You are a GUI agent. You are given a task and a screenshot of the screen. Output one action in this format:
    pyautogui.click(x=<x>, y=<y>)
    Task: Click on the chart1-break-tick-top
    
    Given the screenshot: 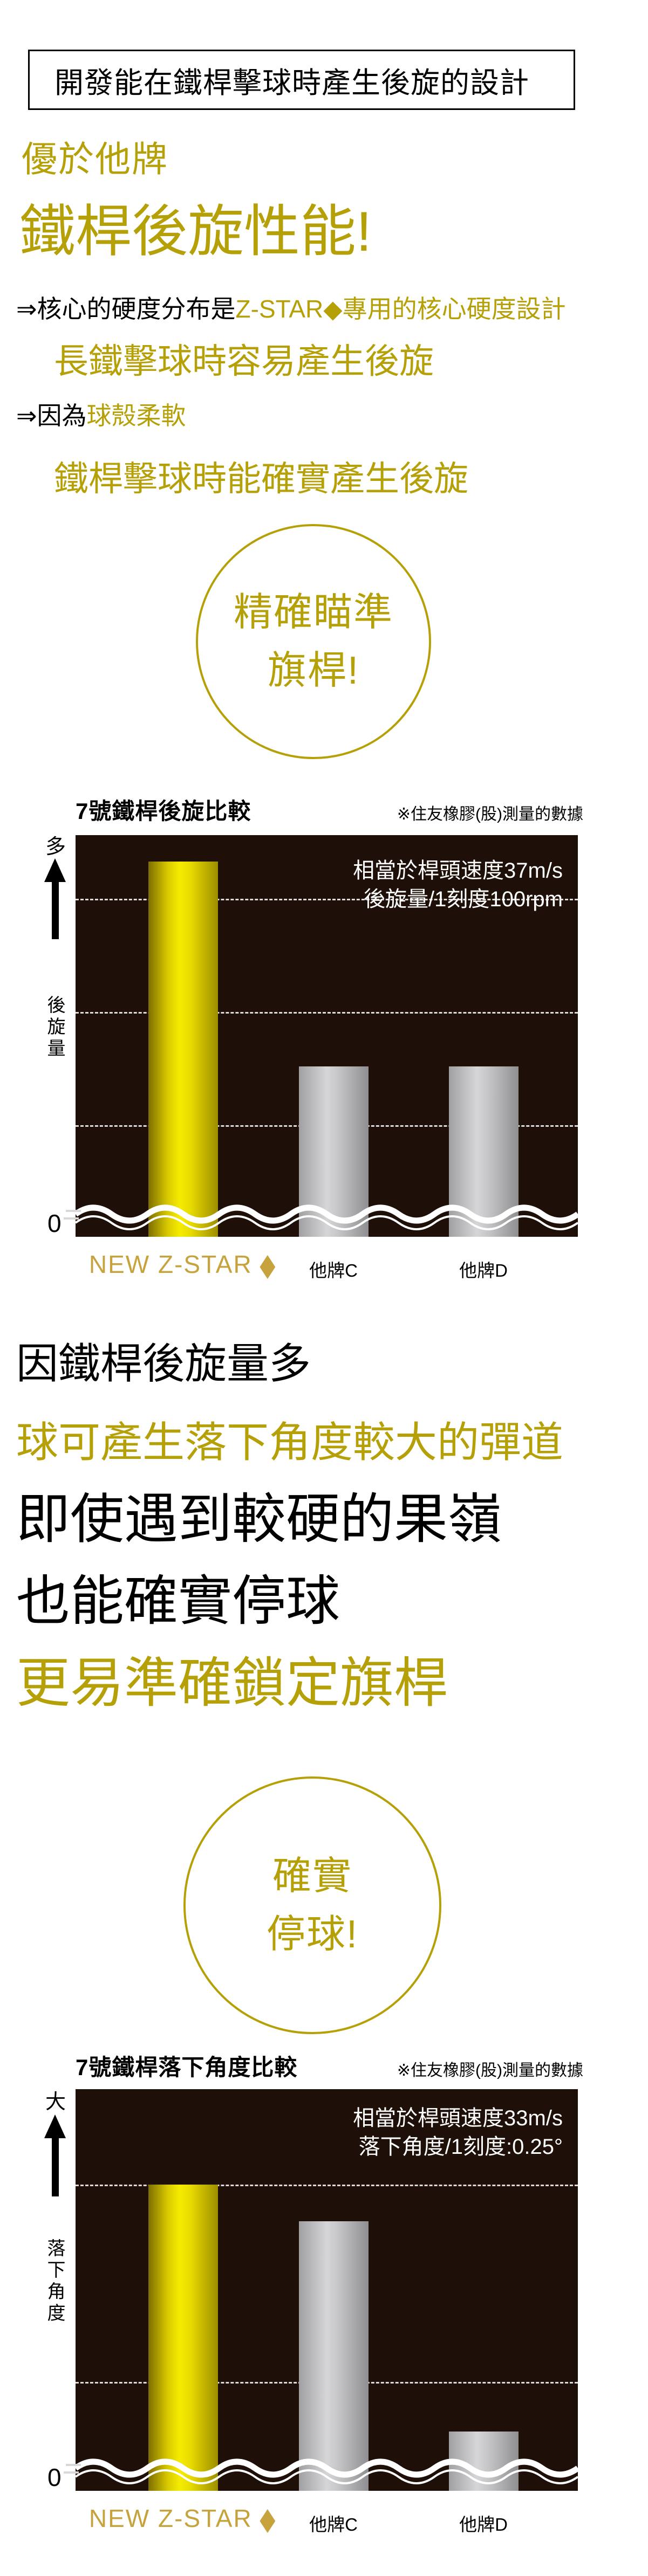 What is the action you would take?
    pyautogui.click(x=73, y=1211)
    